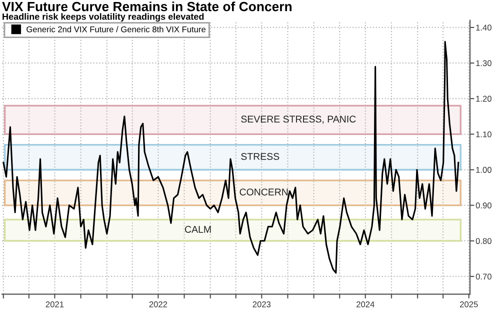 The image size is (500, 313). What do you see at coordinates (469, 304) in the screenshot?
I see `x-tick-label: 2025` at bounding box center [469, 304].